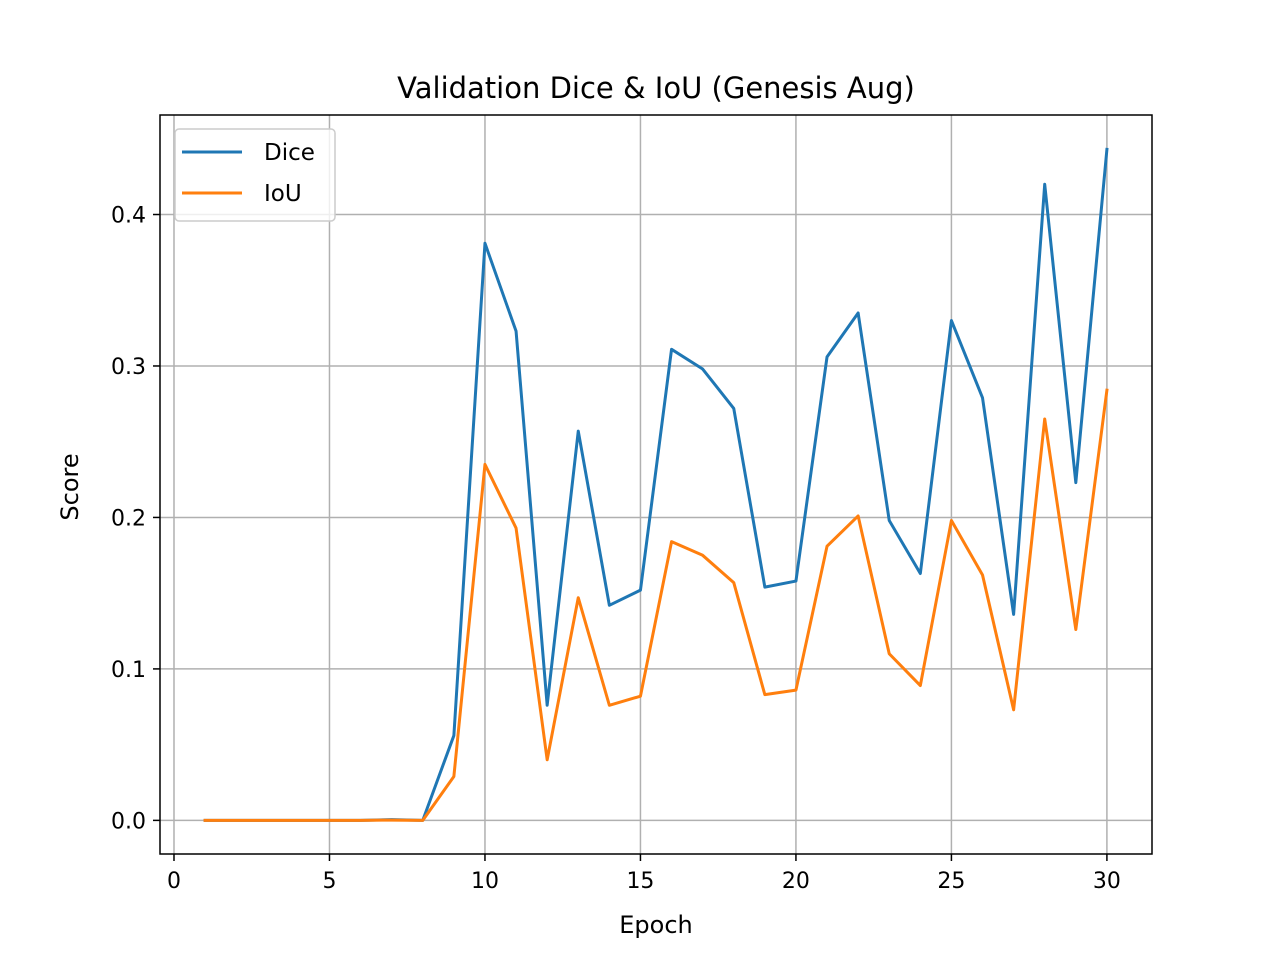 This screenshot has height=960, width=1280. What do you see at coordinates (128, 821) in the screenshot?
I see `y-tick-label: 0.0` at bounding box center [128, 821].